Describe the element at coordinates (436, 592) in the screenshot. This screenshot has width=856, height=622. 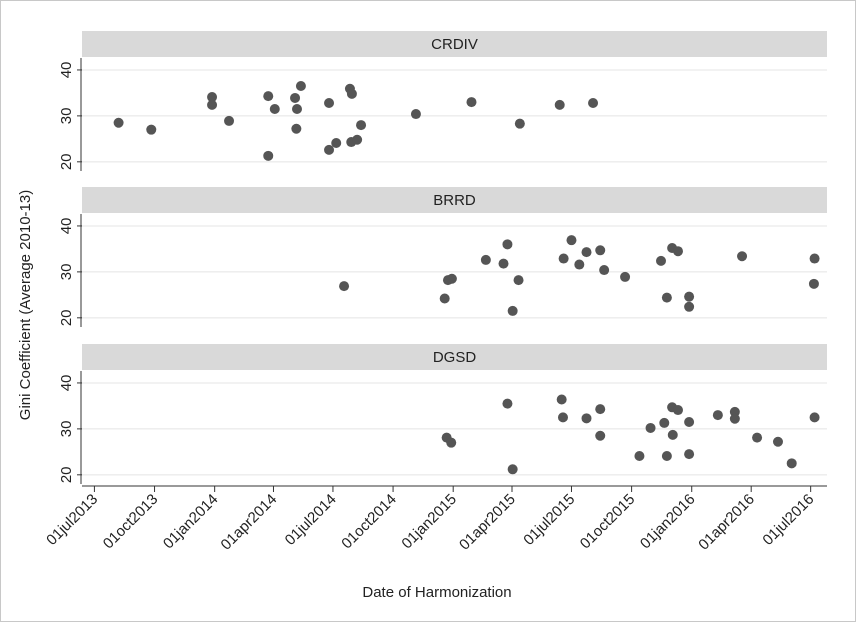
I see `x-axis-title: Date of Harmonization` at that location.